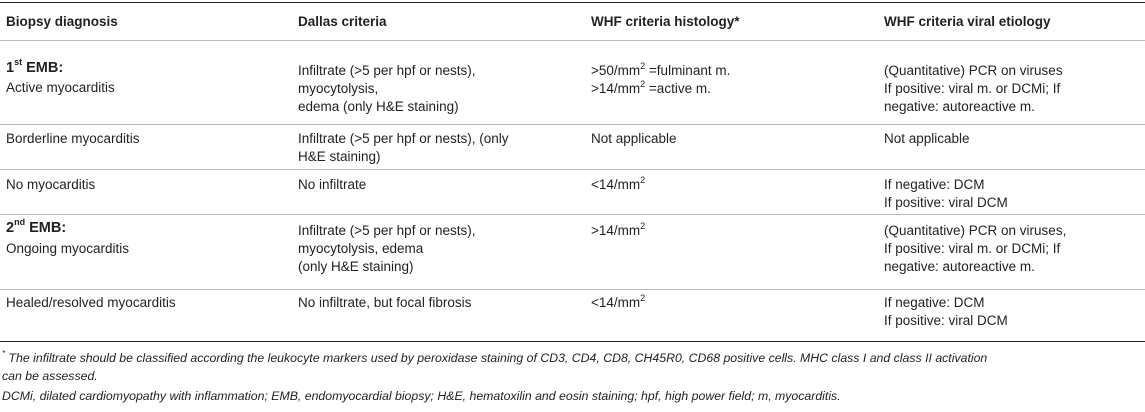 This screenshot has width=1145, height=412. Describe the element at coordinates (403, 138) in the screenshot. I see `dallas-line: Infiltrate (>5 per hpf or nests), (only` at that location.